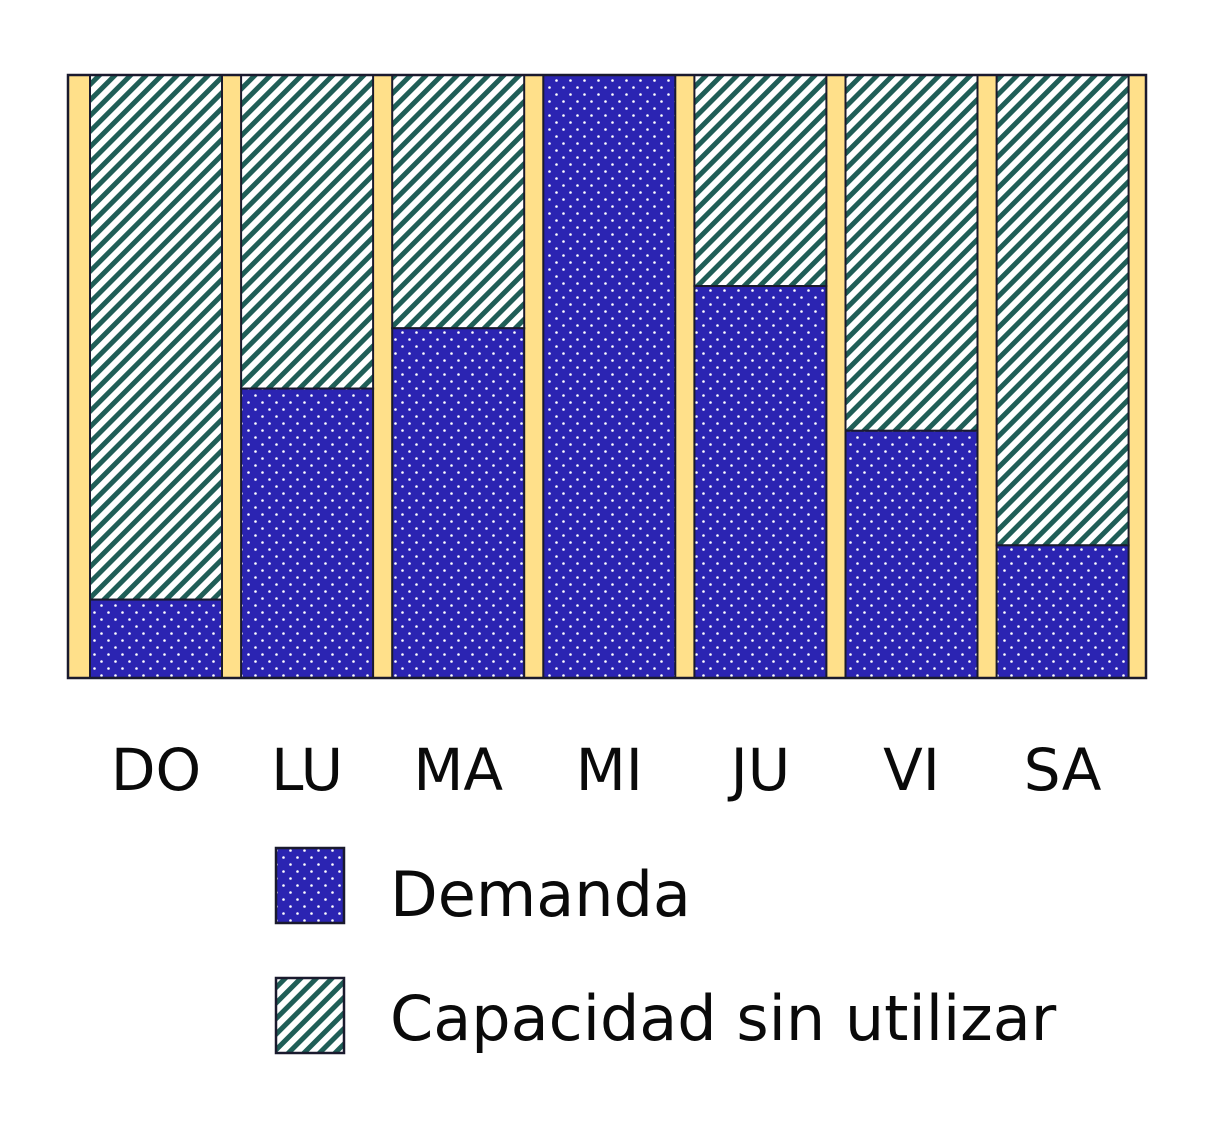  I want to click on bar-demand-ju, so click(760, 482).